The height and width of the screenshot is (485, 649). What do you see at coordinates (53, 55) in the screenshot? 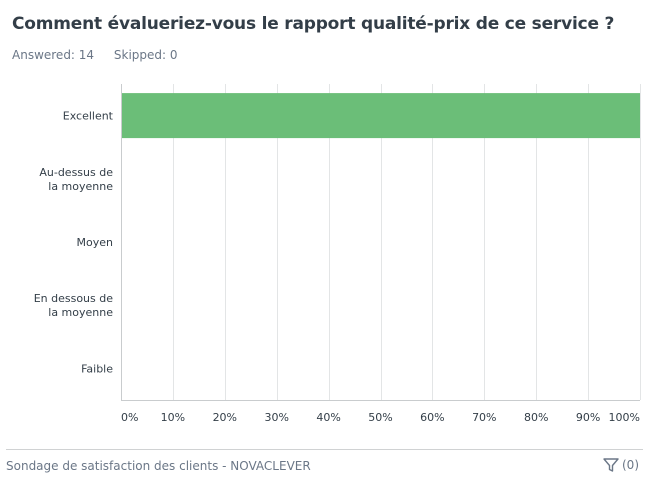
I see `answered-count: Answered: 14` at bounding box center [53, 55].